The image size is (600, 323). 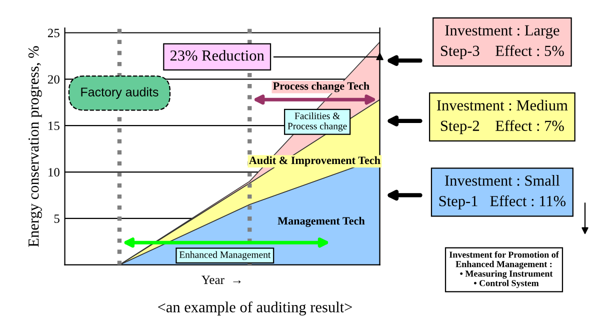 What do you see at coordinates (504, 269) in the screenshot?
I see `text: Investment for Promotion of Enhanced Management : • Measuring Instrument • Control System` at bounding box center [504, 269].